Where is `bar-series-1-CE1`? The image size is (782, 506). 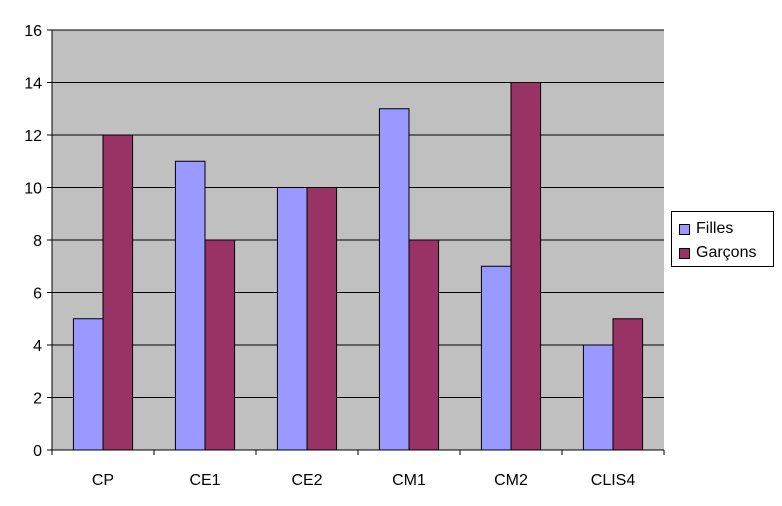 bar-series-1-CE1 is located at coordinates (190, 305).